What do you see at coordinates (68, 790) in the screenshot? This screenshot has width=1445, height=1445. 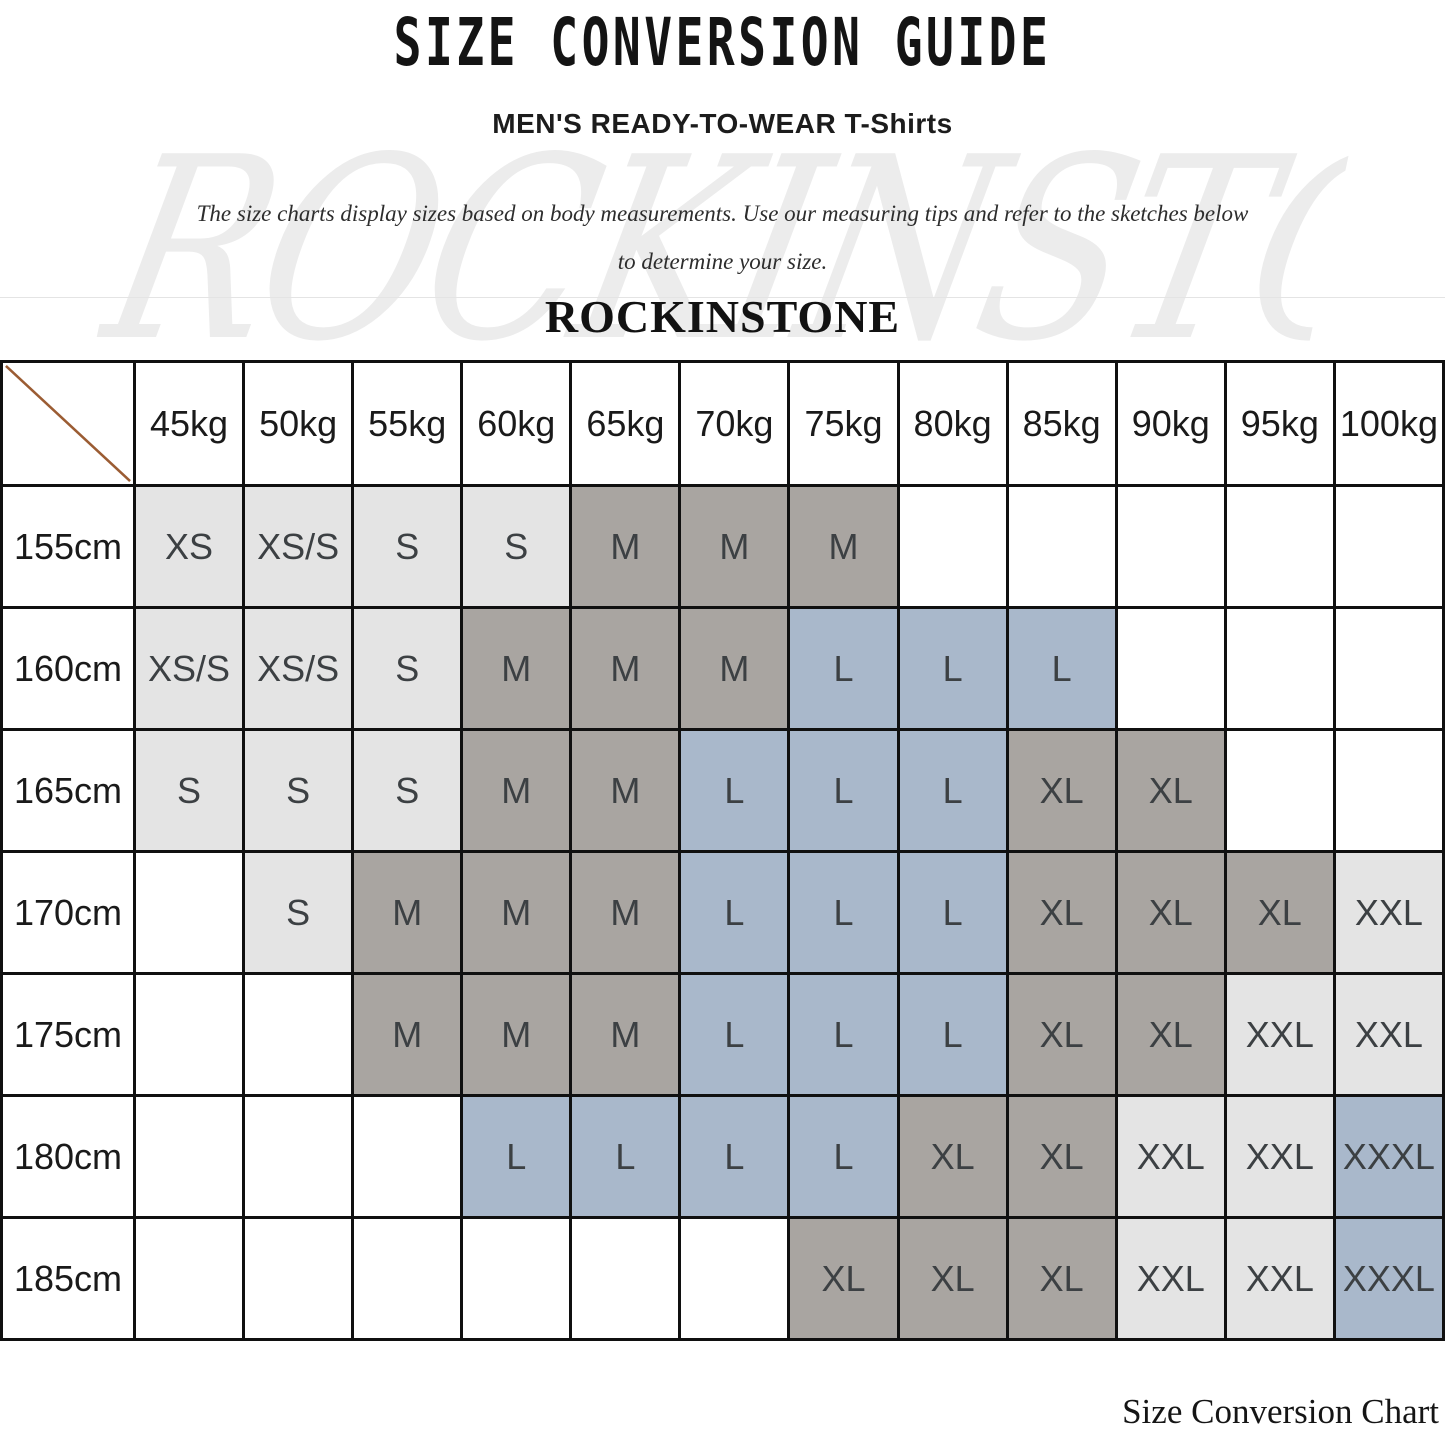 I see `height-header: 165cm` at bounding box center [68, 790].